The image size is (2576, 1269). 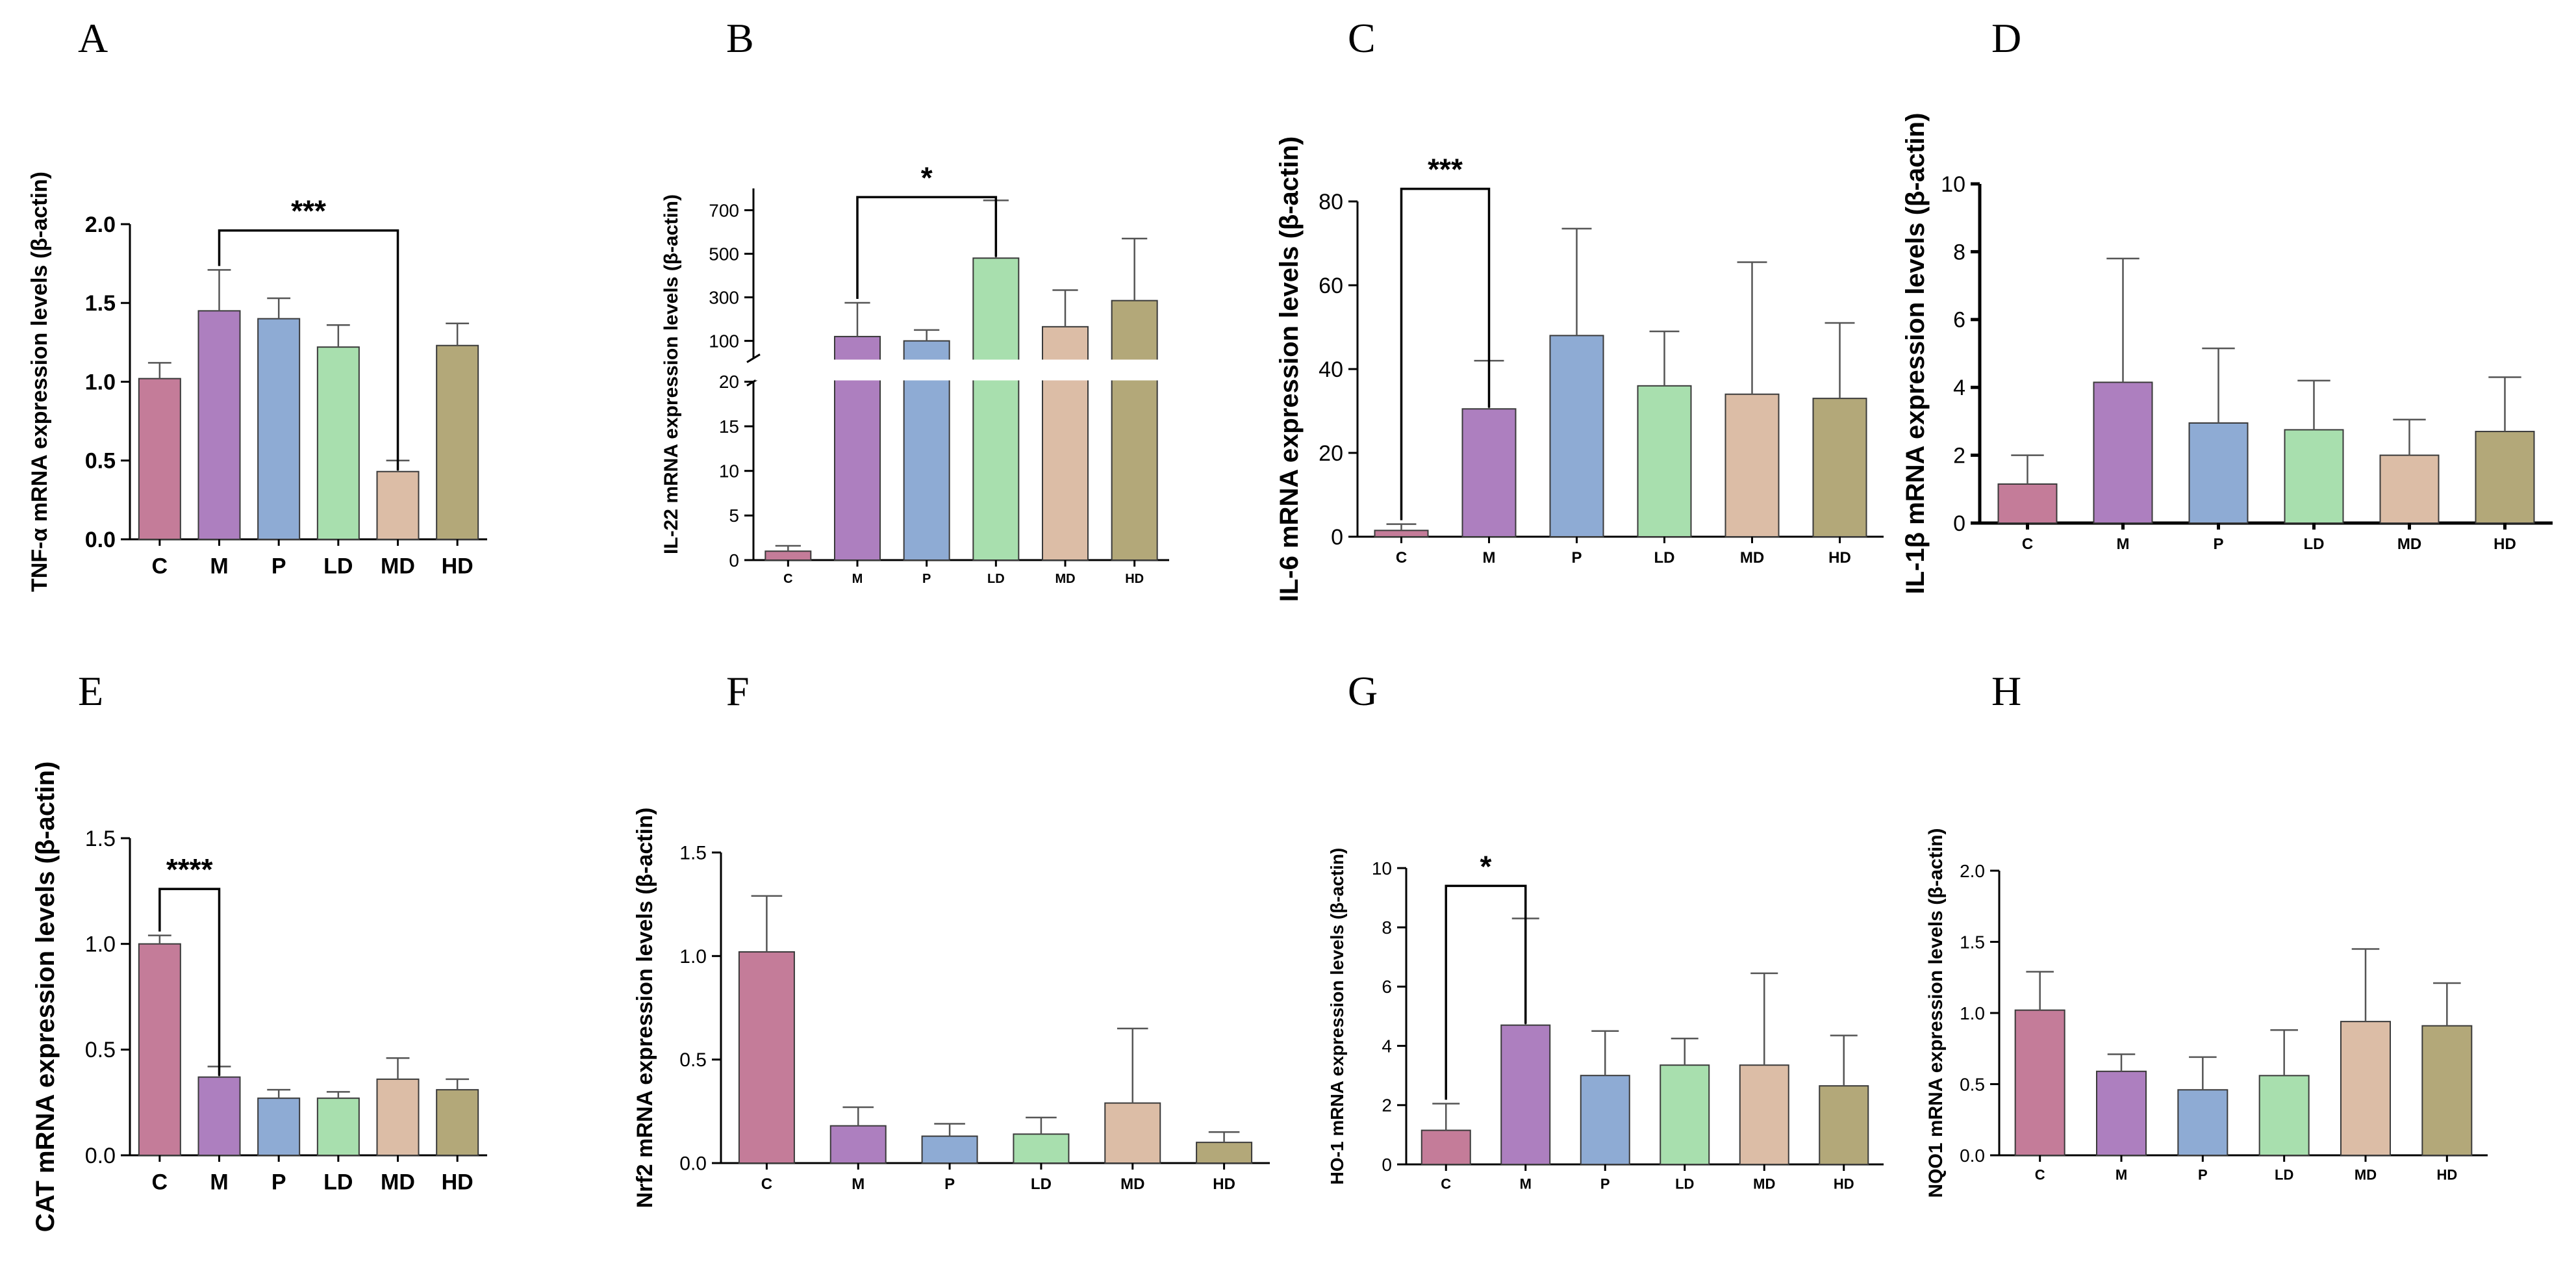 What do you see at coordinates (1387, 927) in the screenshot?
I see `y-tick-label: 8` at bounding box center [1387, 927].